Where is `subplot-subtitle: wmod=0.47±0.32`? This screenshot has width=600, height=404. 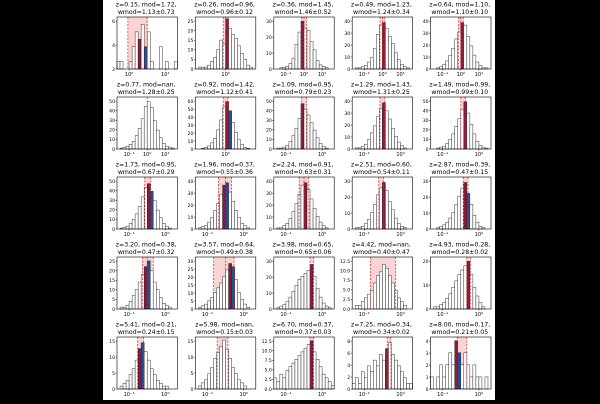
subplot-subtitle: wmod=0.47±0.32 is located at coordinates (146, 252).